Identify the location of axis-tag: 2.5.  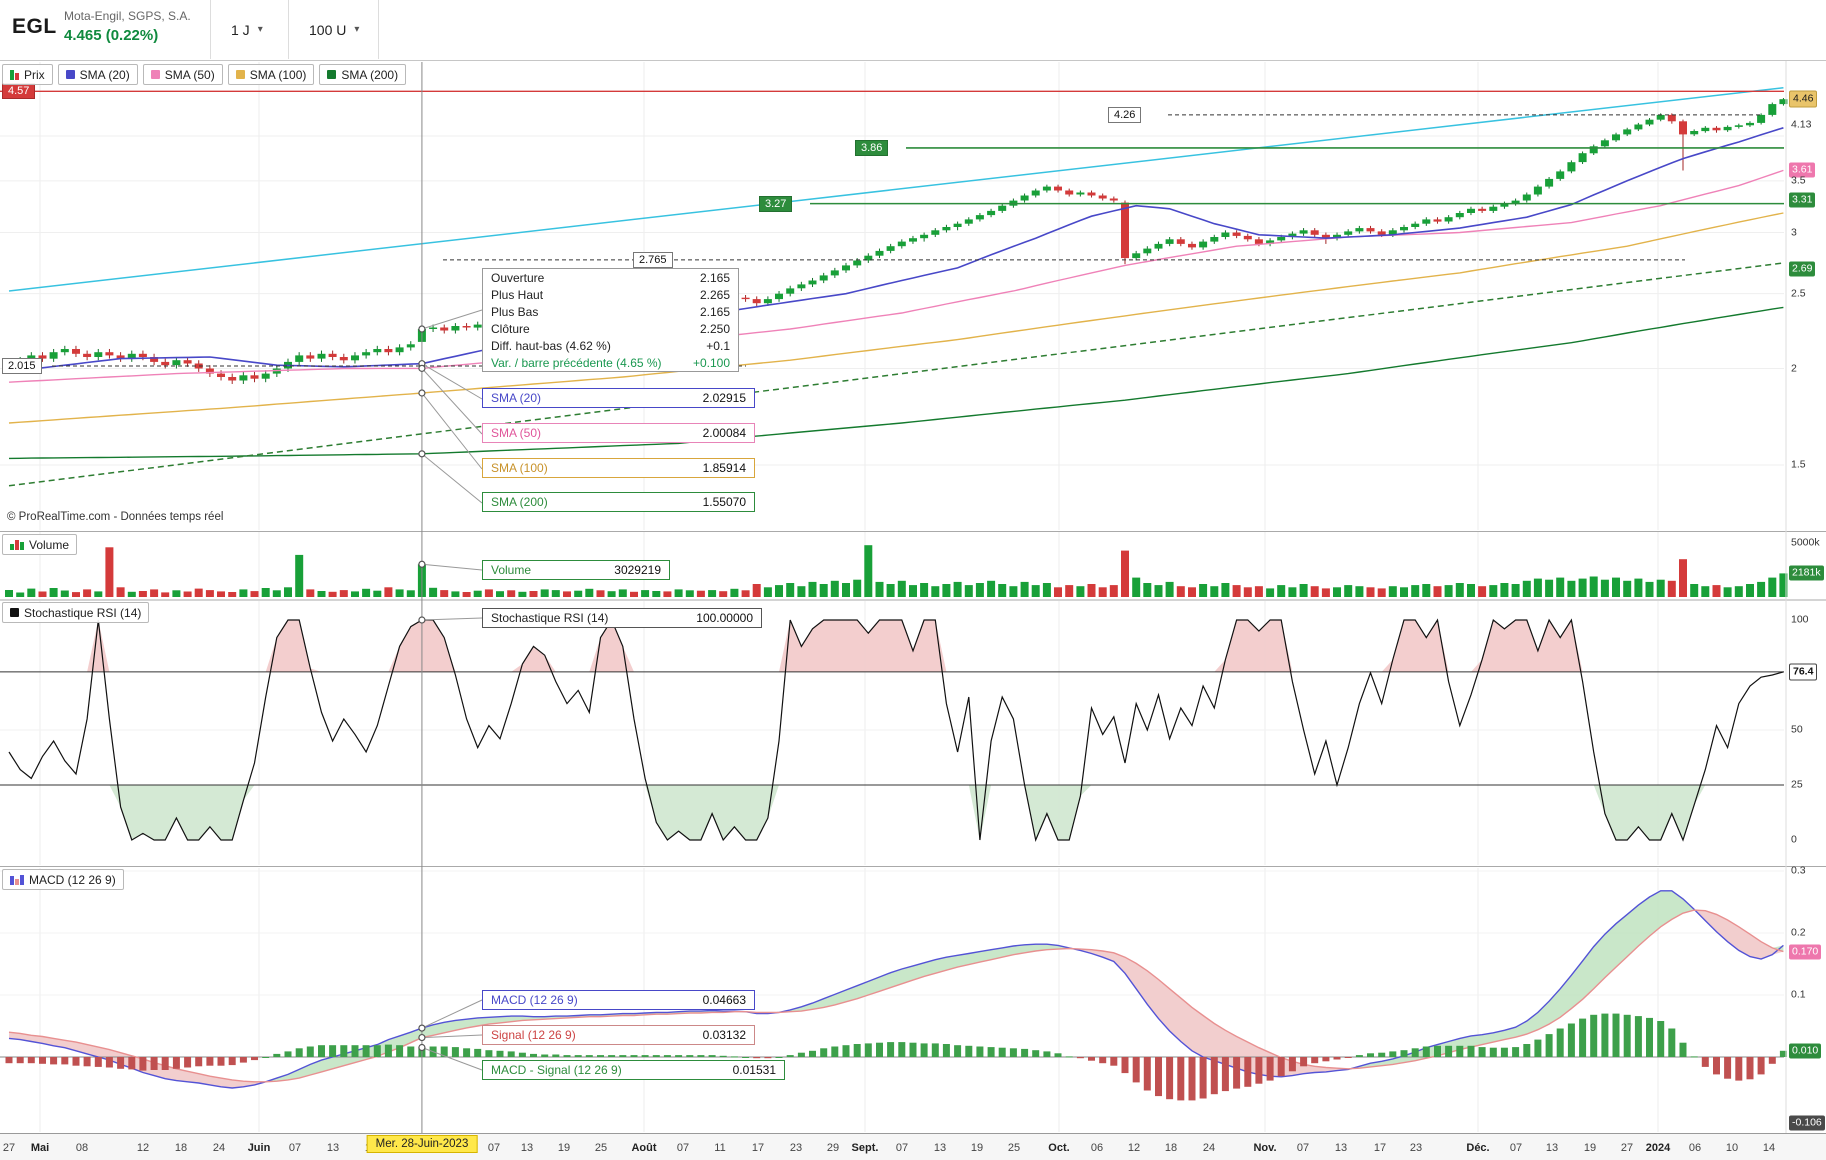
(1798, 293).